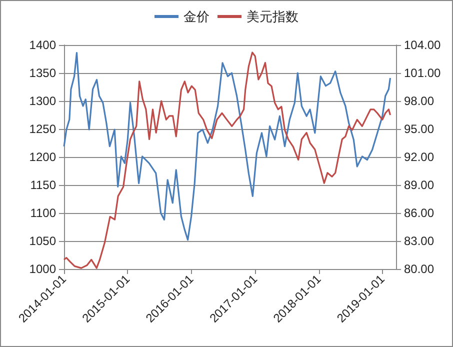 This screenshot has width=453, height=347. Describe the element at coordinates (42, 129) in the screenshot. I see `y-tick-label: 1250` at that location.